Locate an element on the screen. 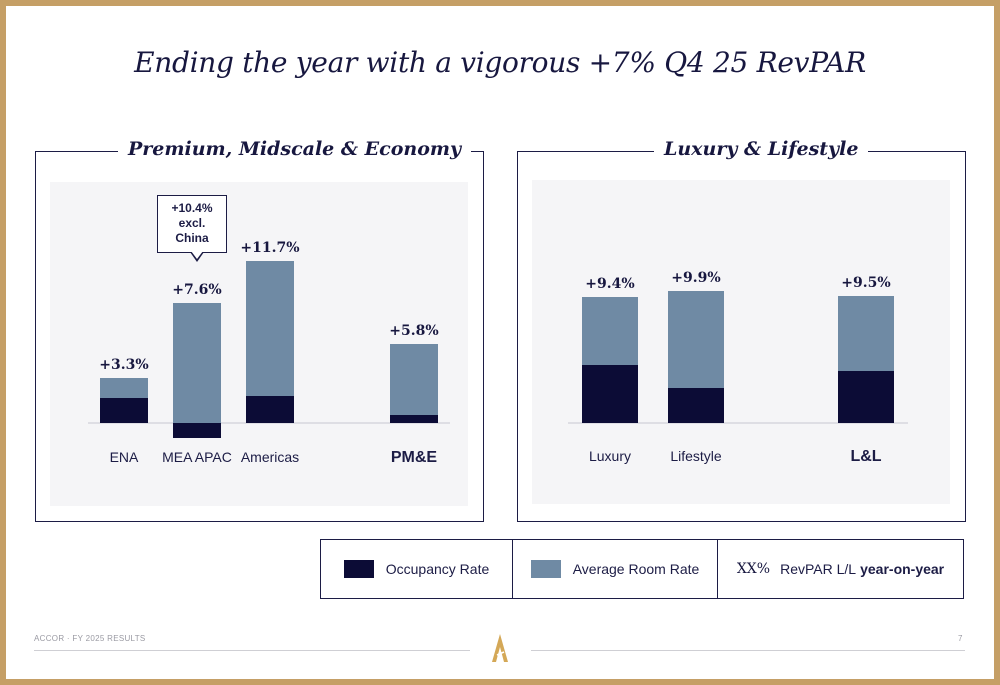 This screenshot has height=685, width=1000. footer-text: ACCOR · FY 2025 RESULTS is located at coordinates (90, 638).